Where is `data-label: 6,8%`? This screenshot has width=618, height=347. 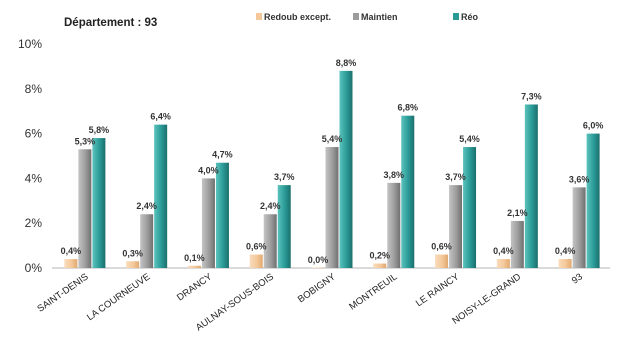 data-label: 6,8% is located at coordinates (408, 108).